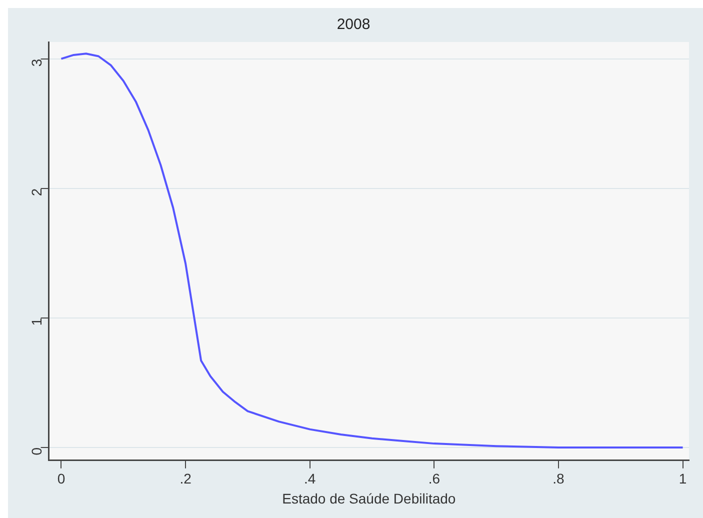 The height and width of the screenshot is (518, 703). What do you see at coordinates (61, 478) in the screenshot?
I see `x-tick-label: 0` at bounding box center [61, 478].